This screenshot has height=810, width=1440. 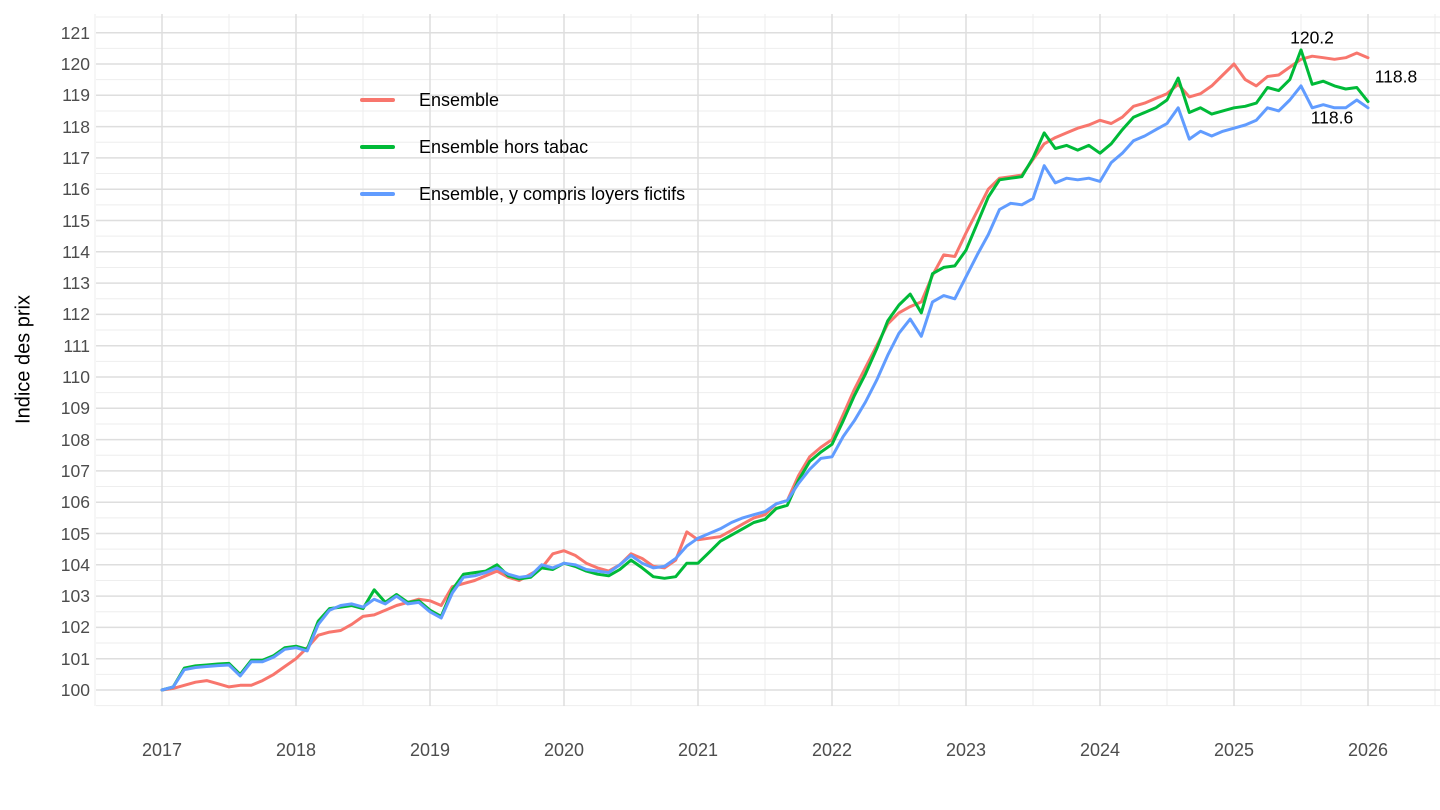 What do you see at coordinates (75, 32) in the screenshot?
I see `y-tick-label-121: 121` at bounding box center [75, 32].